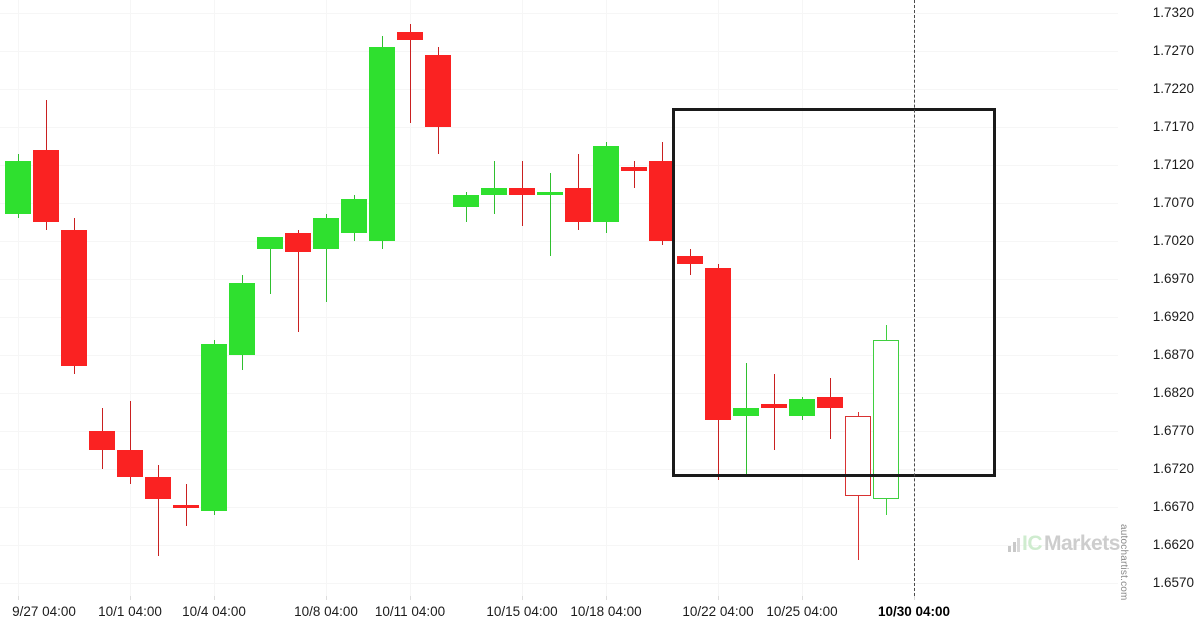 This screenshot has height=630, width=1200. I want to click on x-axis-tick-label: 10/15 04:00, so click(522, 611).